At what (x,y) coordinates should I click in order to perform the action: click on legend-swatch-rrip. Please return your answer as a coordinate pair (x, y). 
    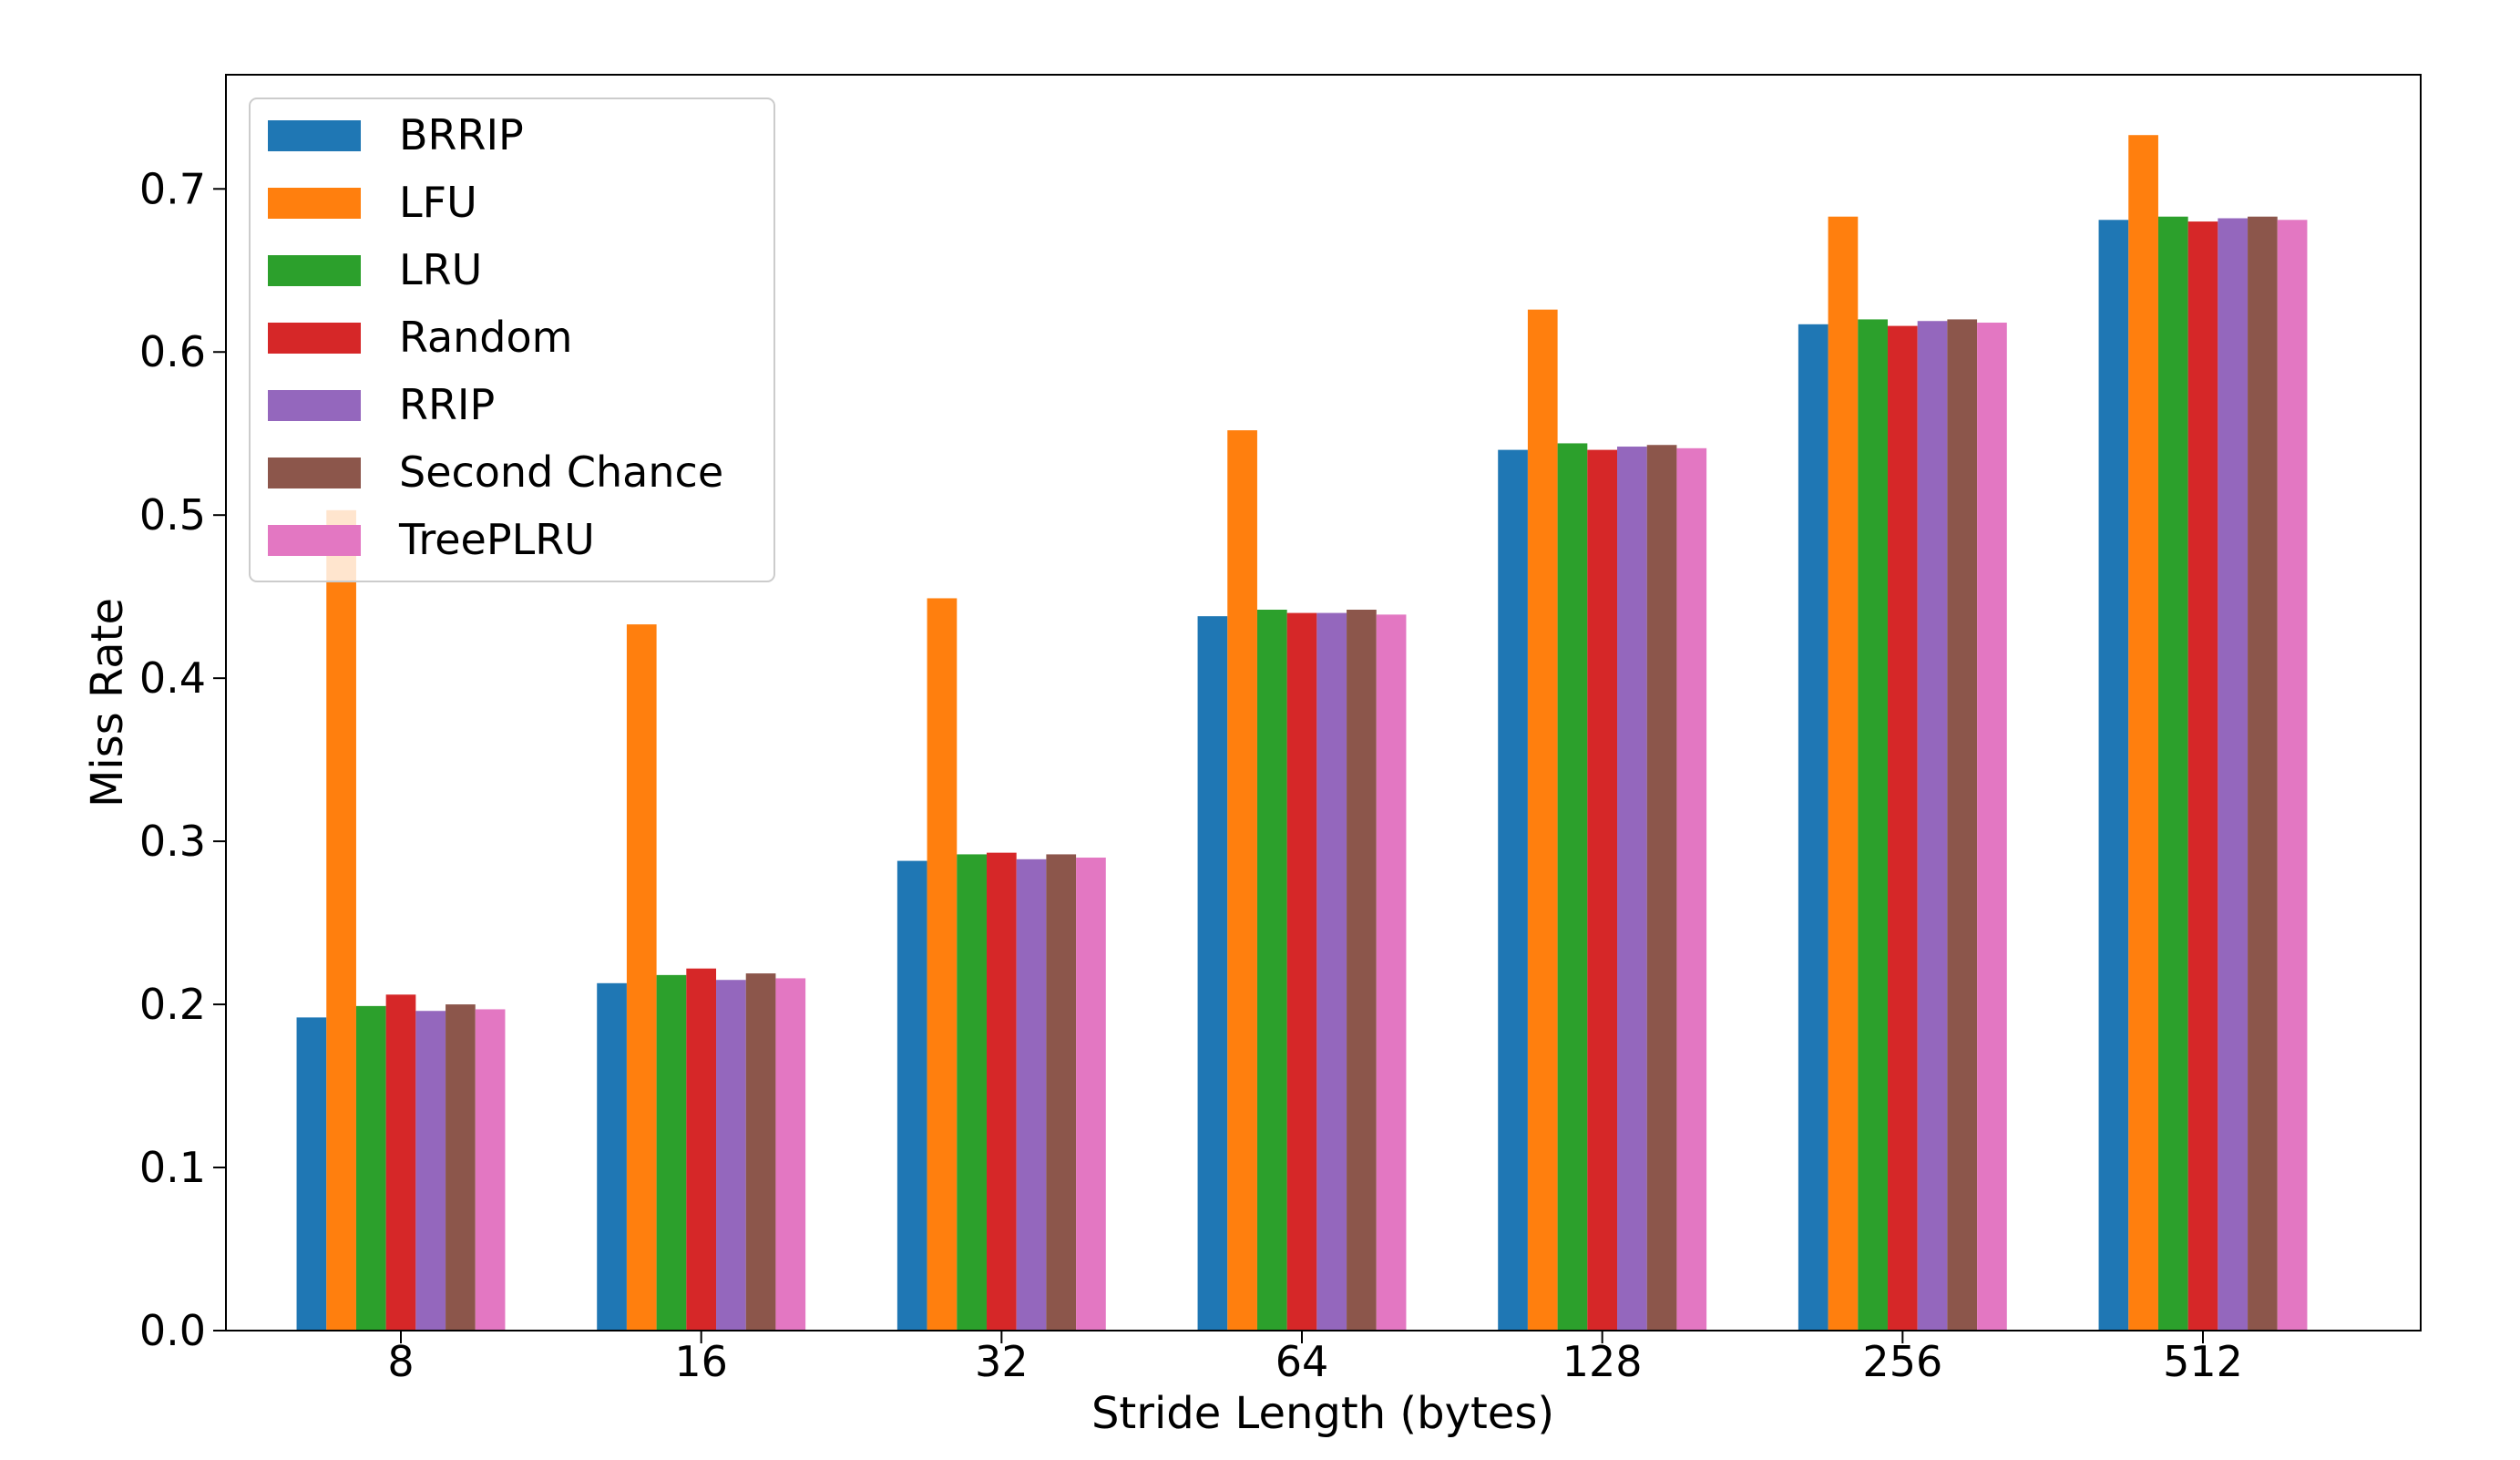
    Looking at the image, I should click on (315, 405).